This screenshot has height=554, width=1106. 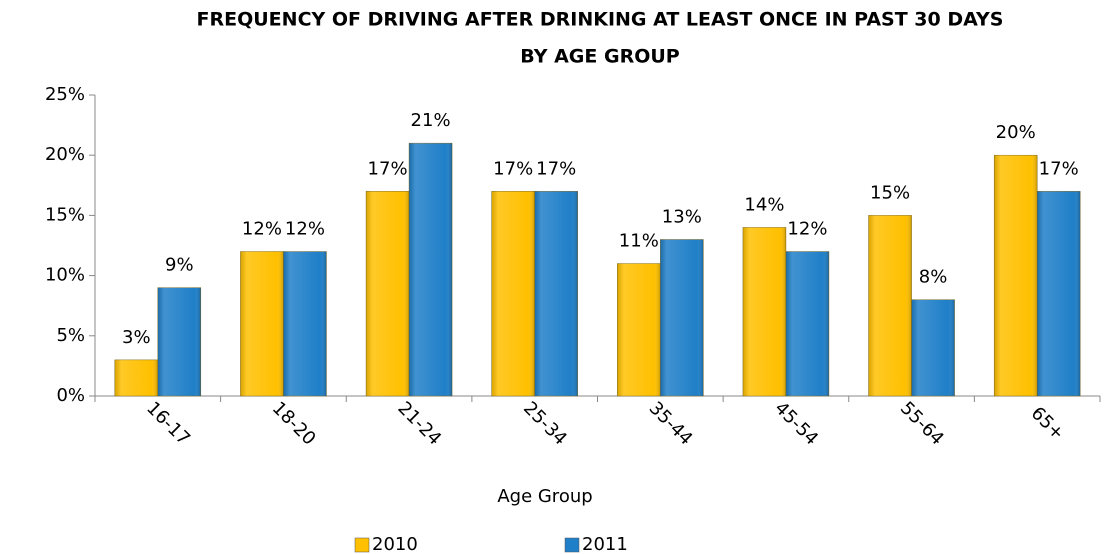 What do you see at coordinates (890, 192) in the screenshot?
I see `value-label: 15%` at bounding box center [890, 192].